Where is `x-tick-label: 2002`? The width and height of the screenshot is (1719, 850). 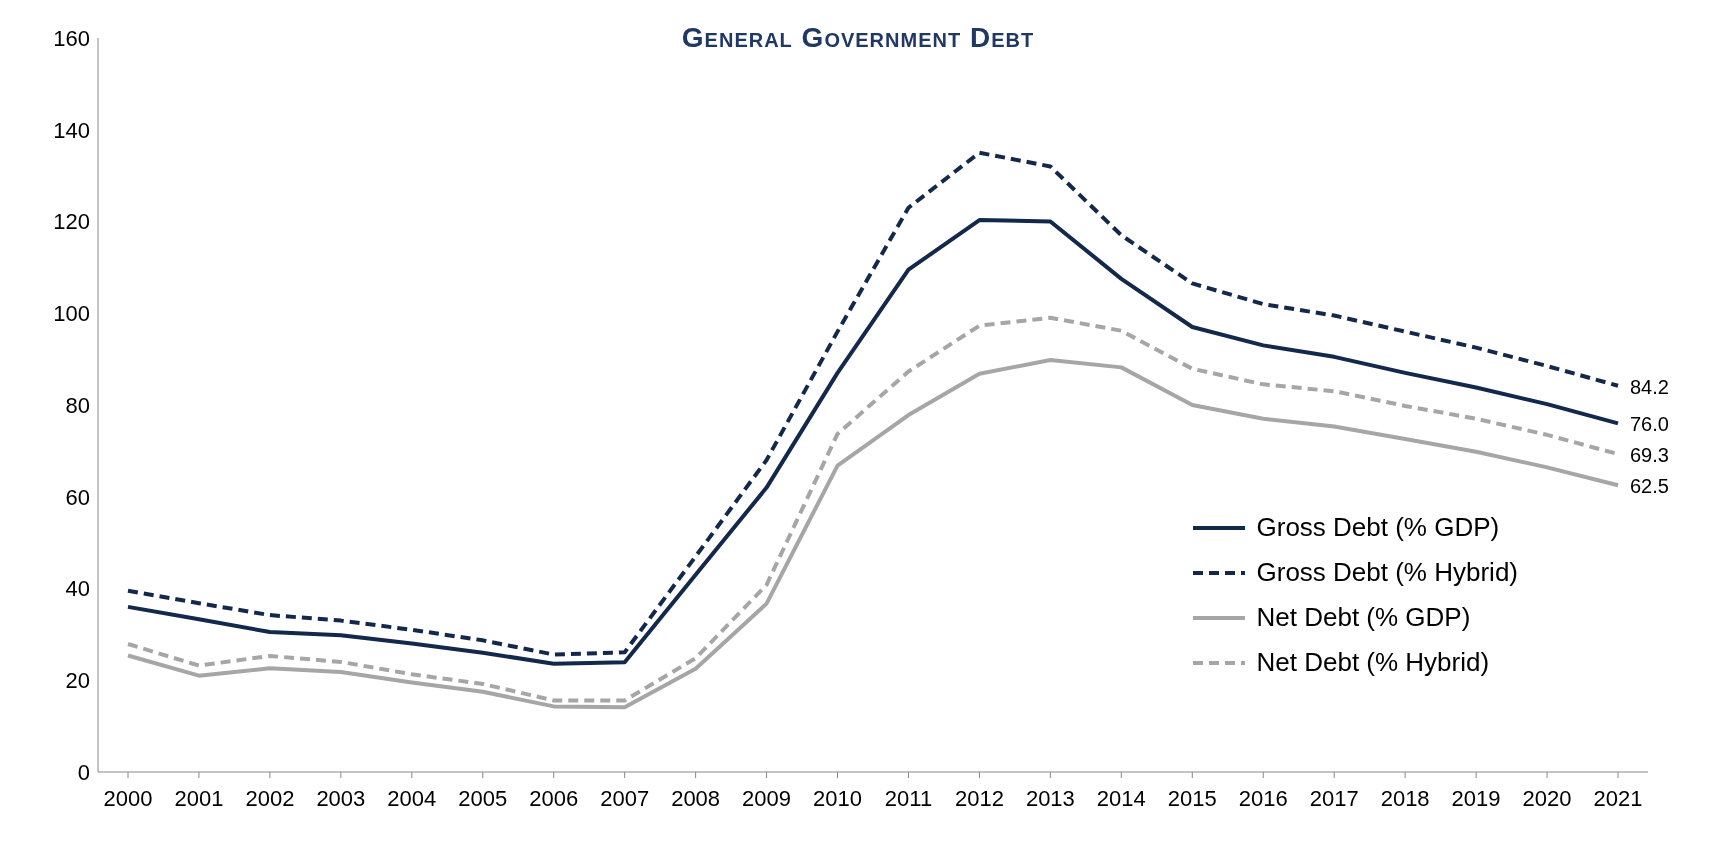 x-tick-label: 2002 is located at coordinates (270, 798).